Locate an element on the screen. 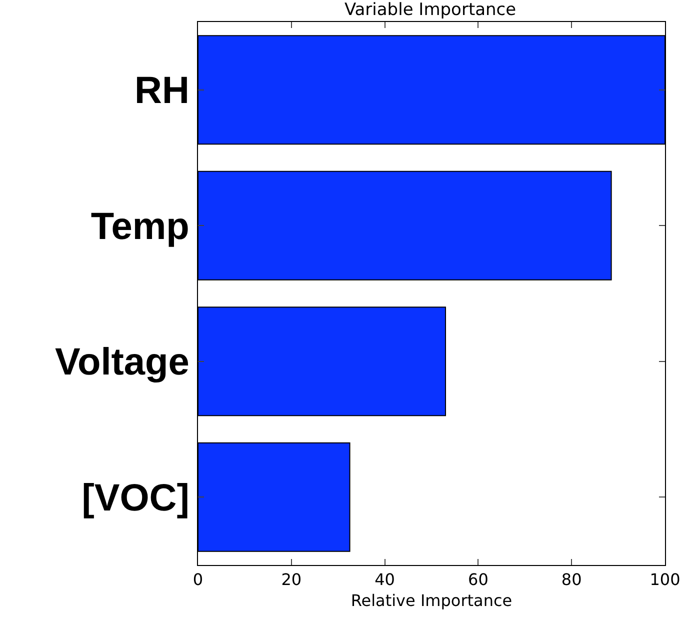 Image resolution: width=683 pixels, height=620 pixels. y-tick-label: [VOC] is located at coordinates (136, 498).